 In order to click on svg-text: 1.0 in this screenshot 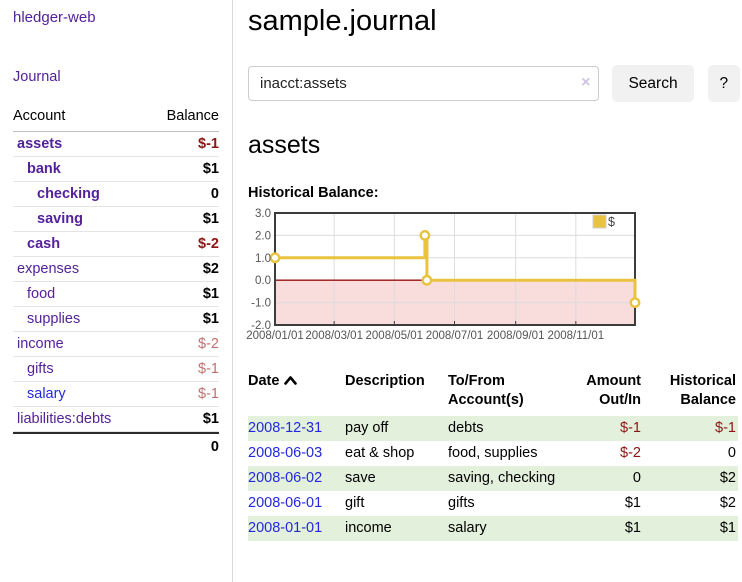, I will do `click(263, 259)`.